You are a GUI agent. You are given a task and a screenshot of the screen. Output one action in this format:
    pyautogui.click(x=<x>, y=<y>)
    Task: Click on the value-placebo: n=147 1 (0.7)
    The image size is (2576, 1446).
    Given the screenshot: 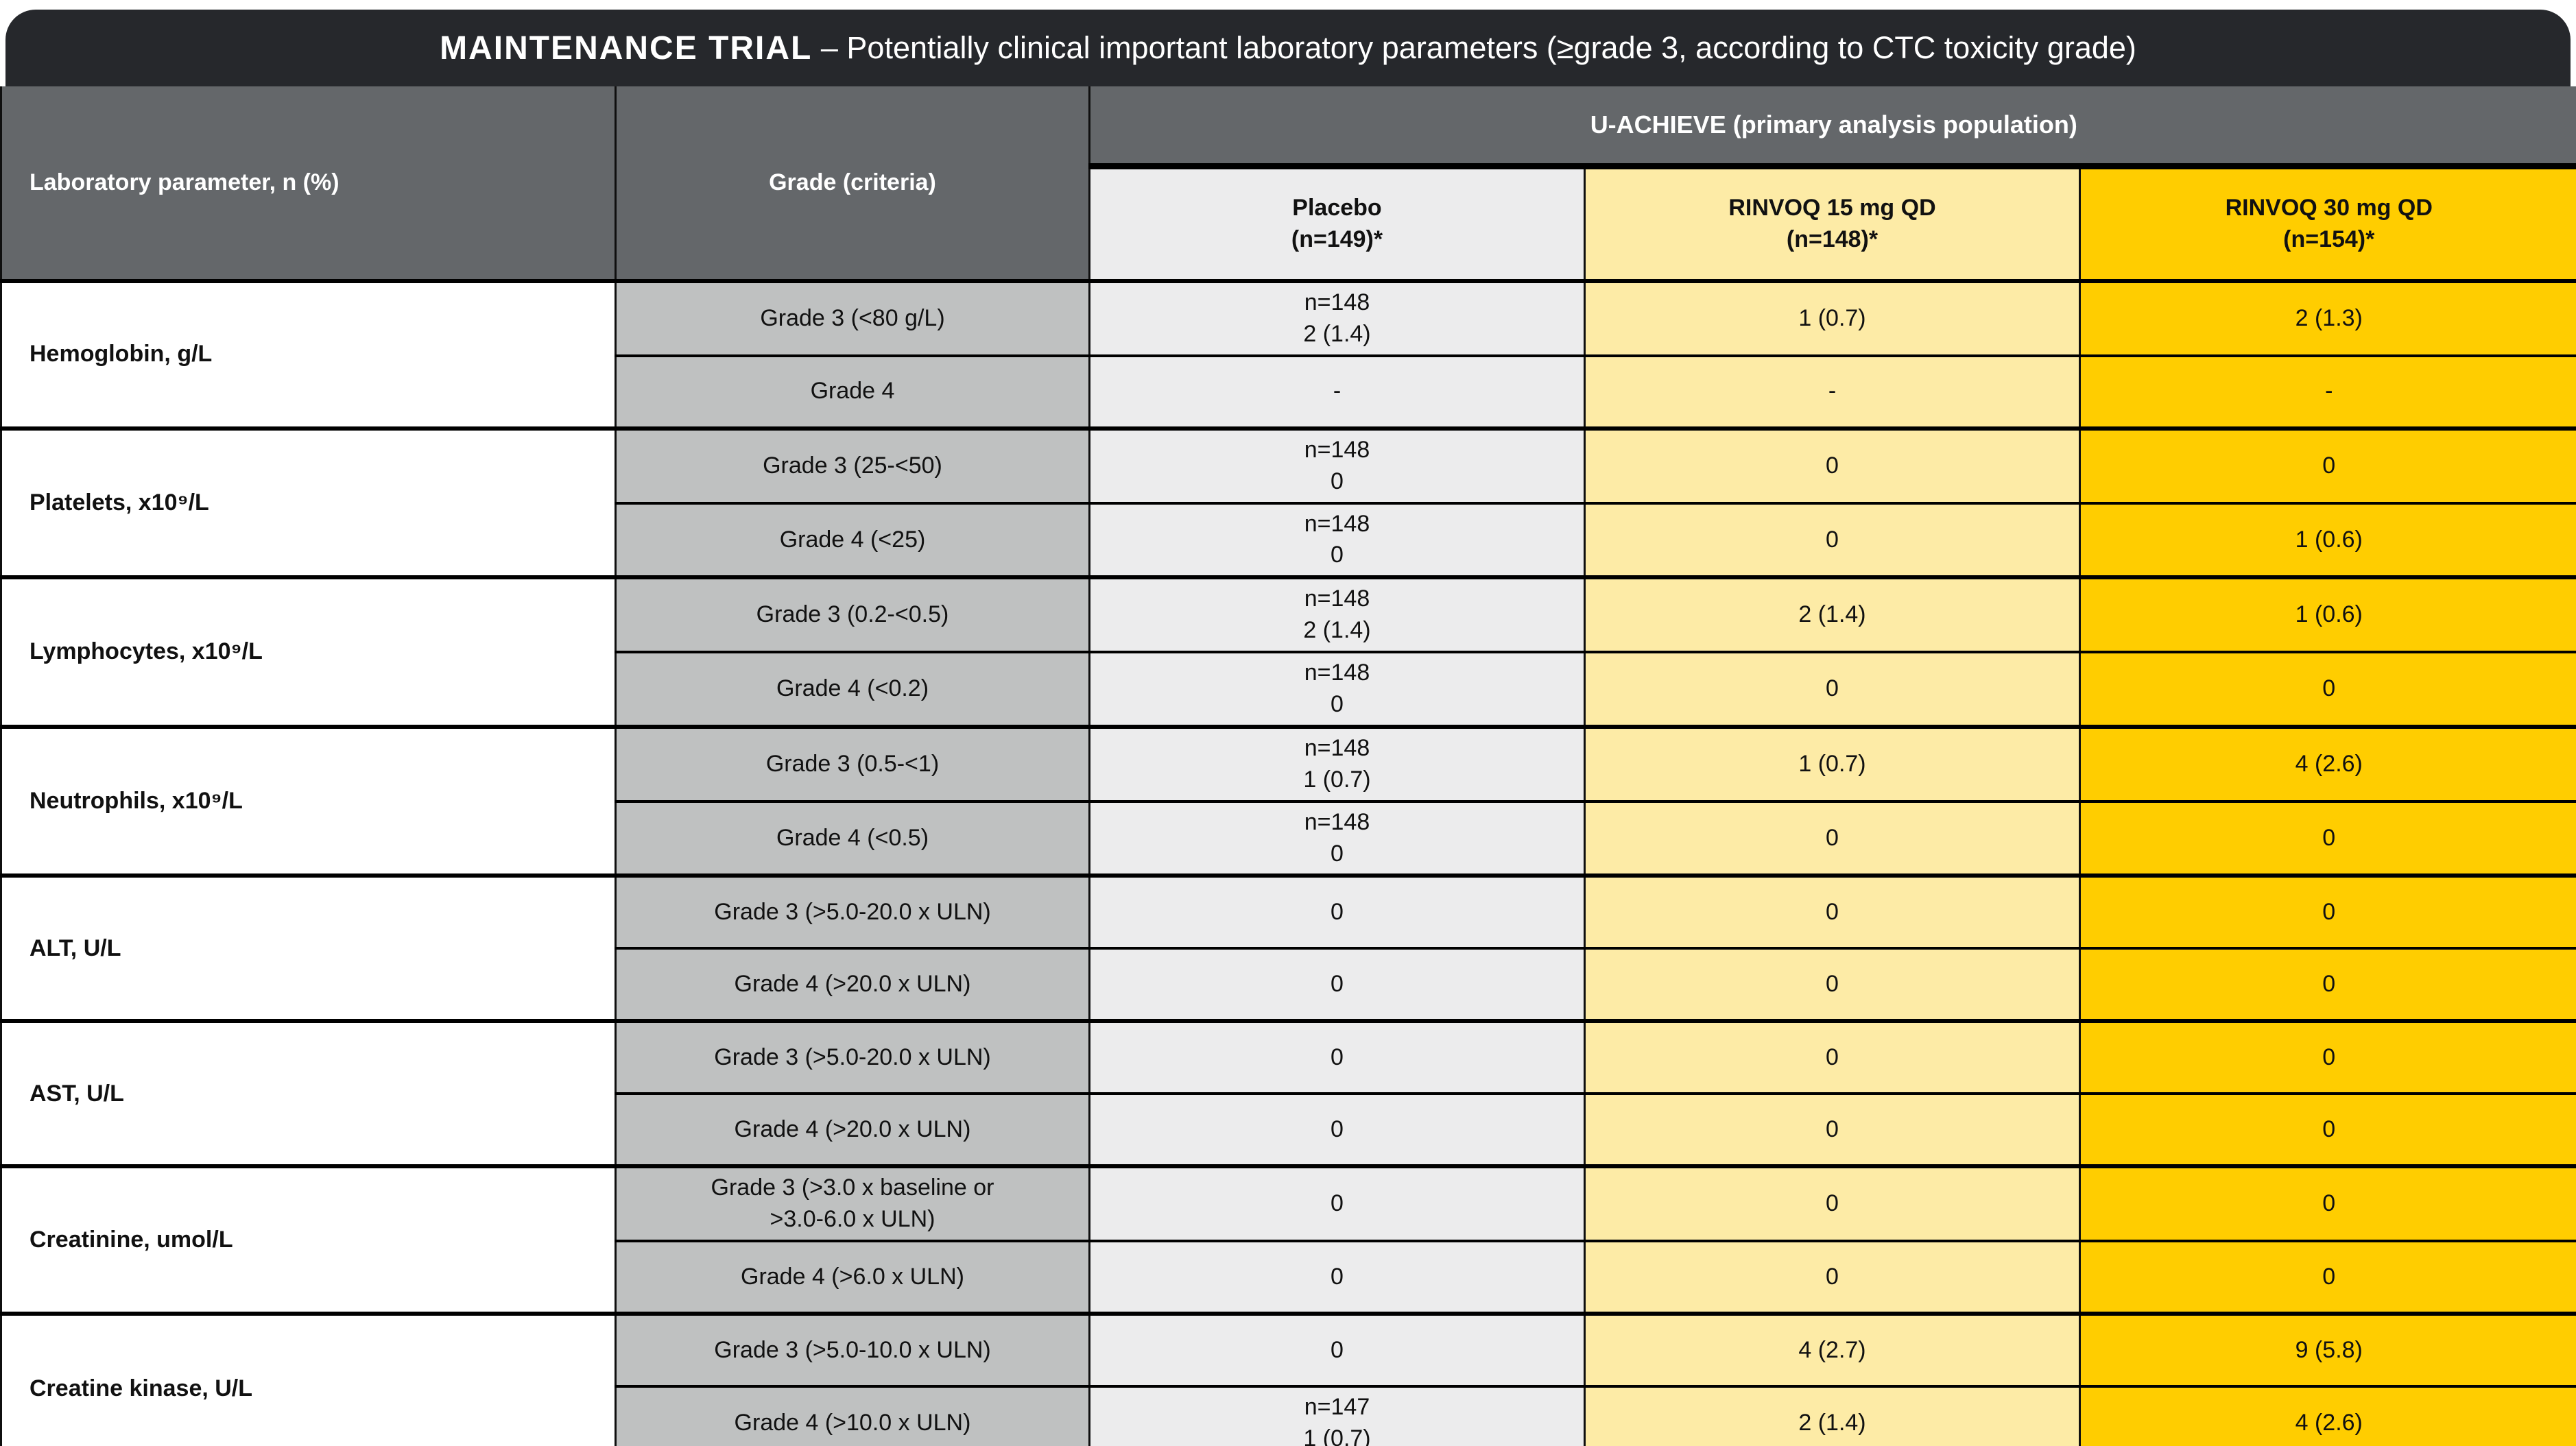 What is the action you would take?
    pyautogui.click(x=1337, y=1415)
    